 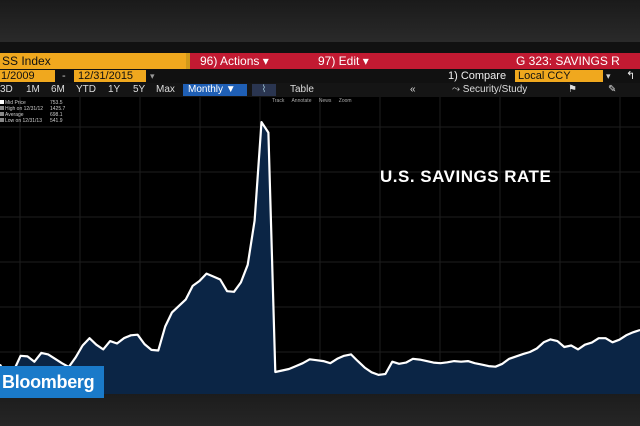 What do you see at coordinates (215, 90) in the screenshot?
I see `frequency-select: Monthly ▼` at bounding box center [215, 90].